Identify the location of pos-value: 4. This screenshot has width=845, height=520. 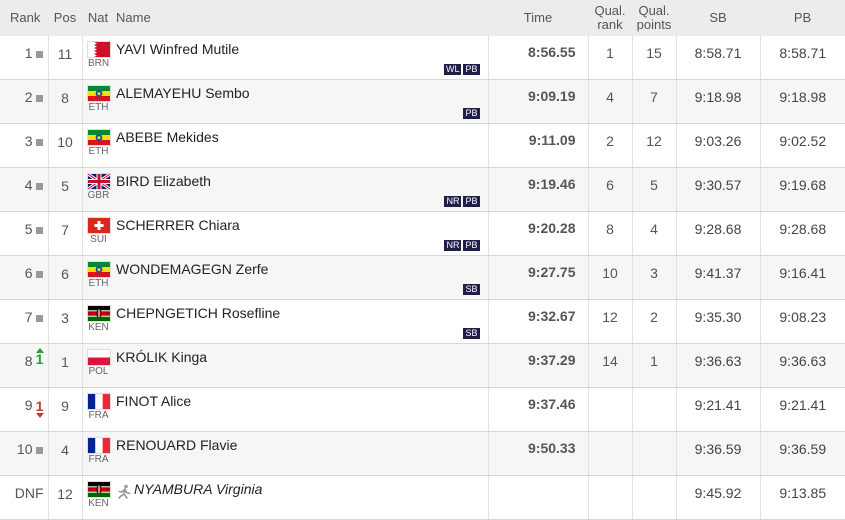
(65, 445).